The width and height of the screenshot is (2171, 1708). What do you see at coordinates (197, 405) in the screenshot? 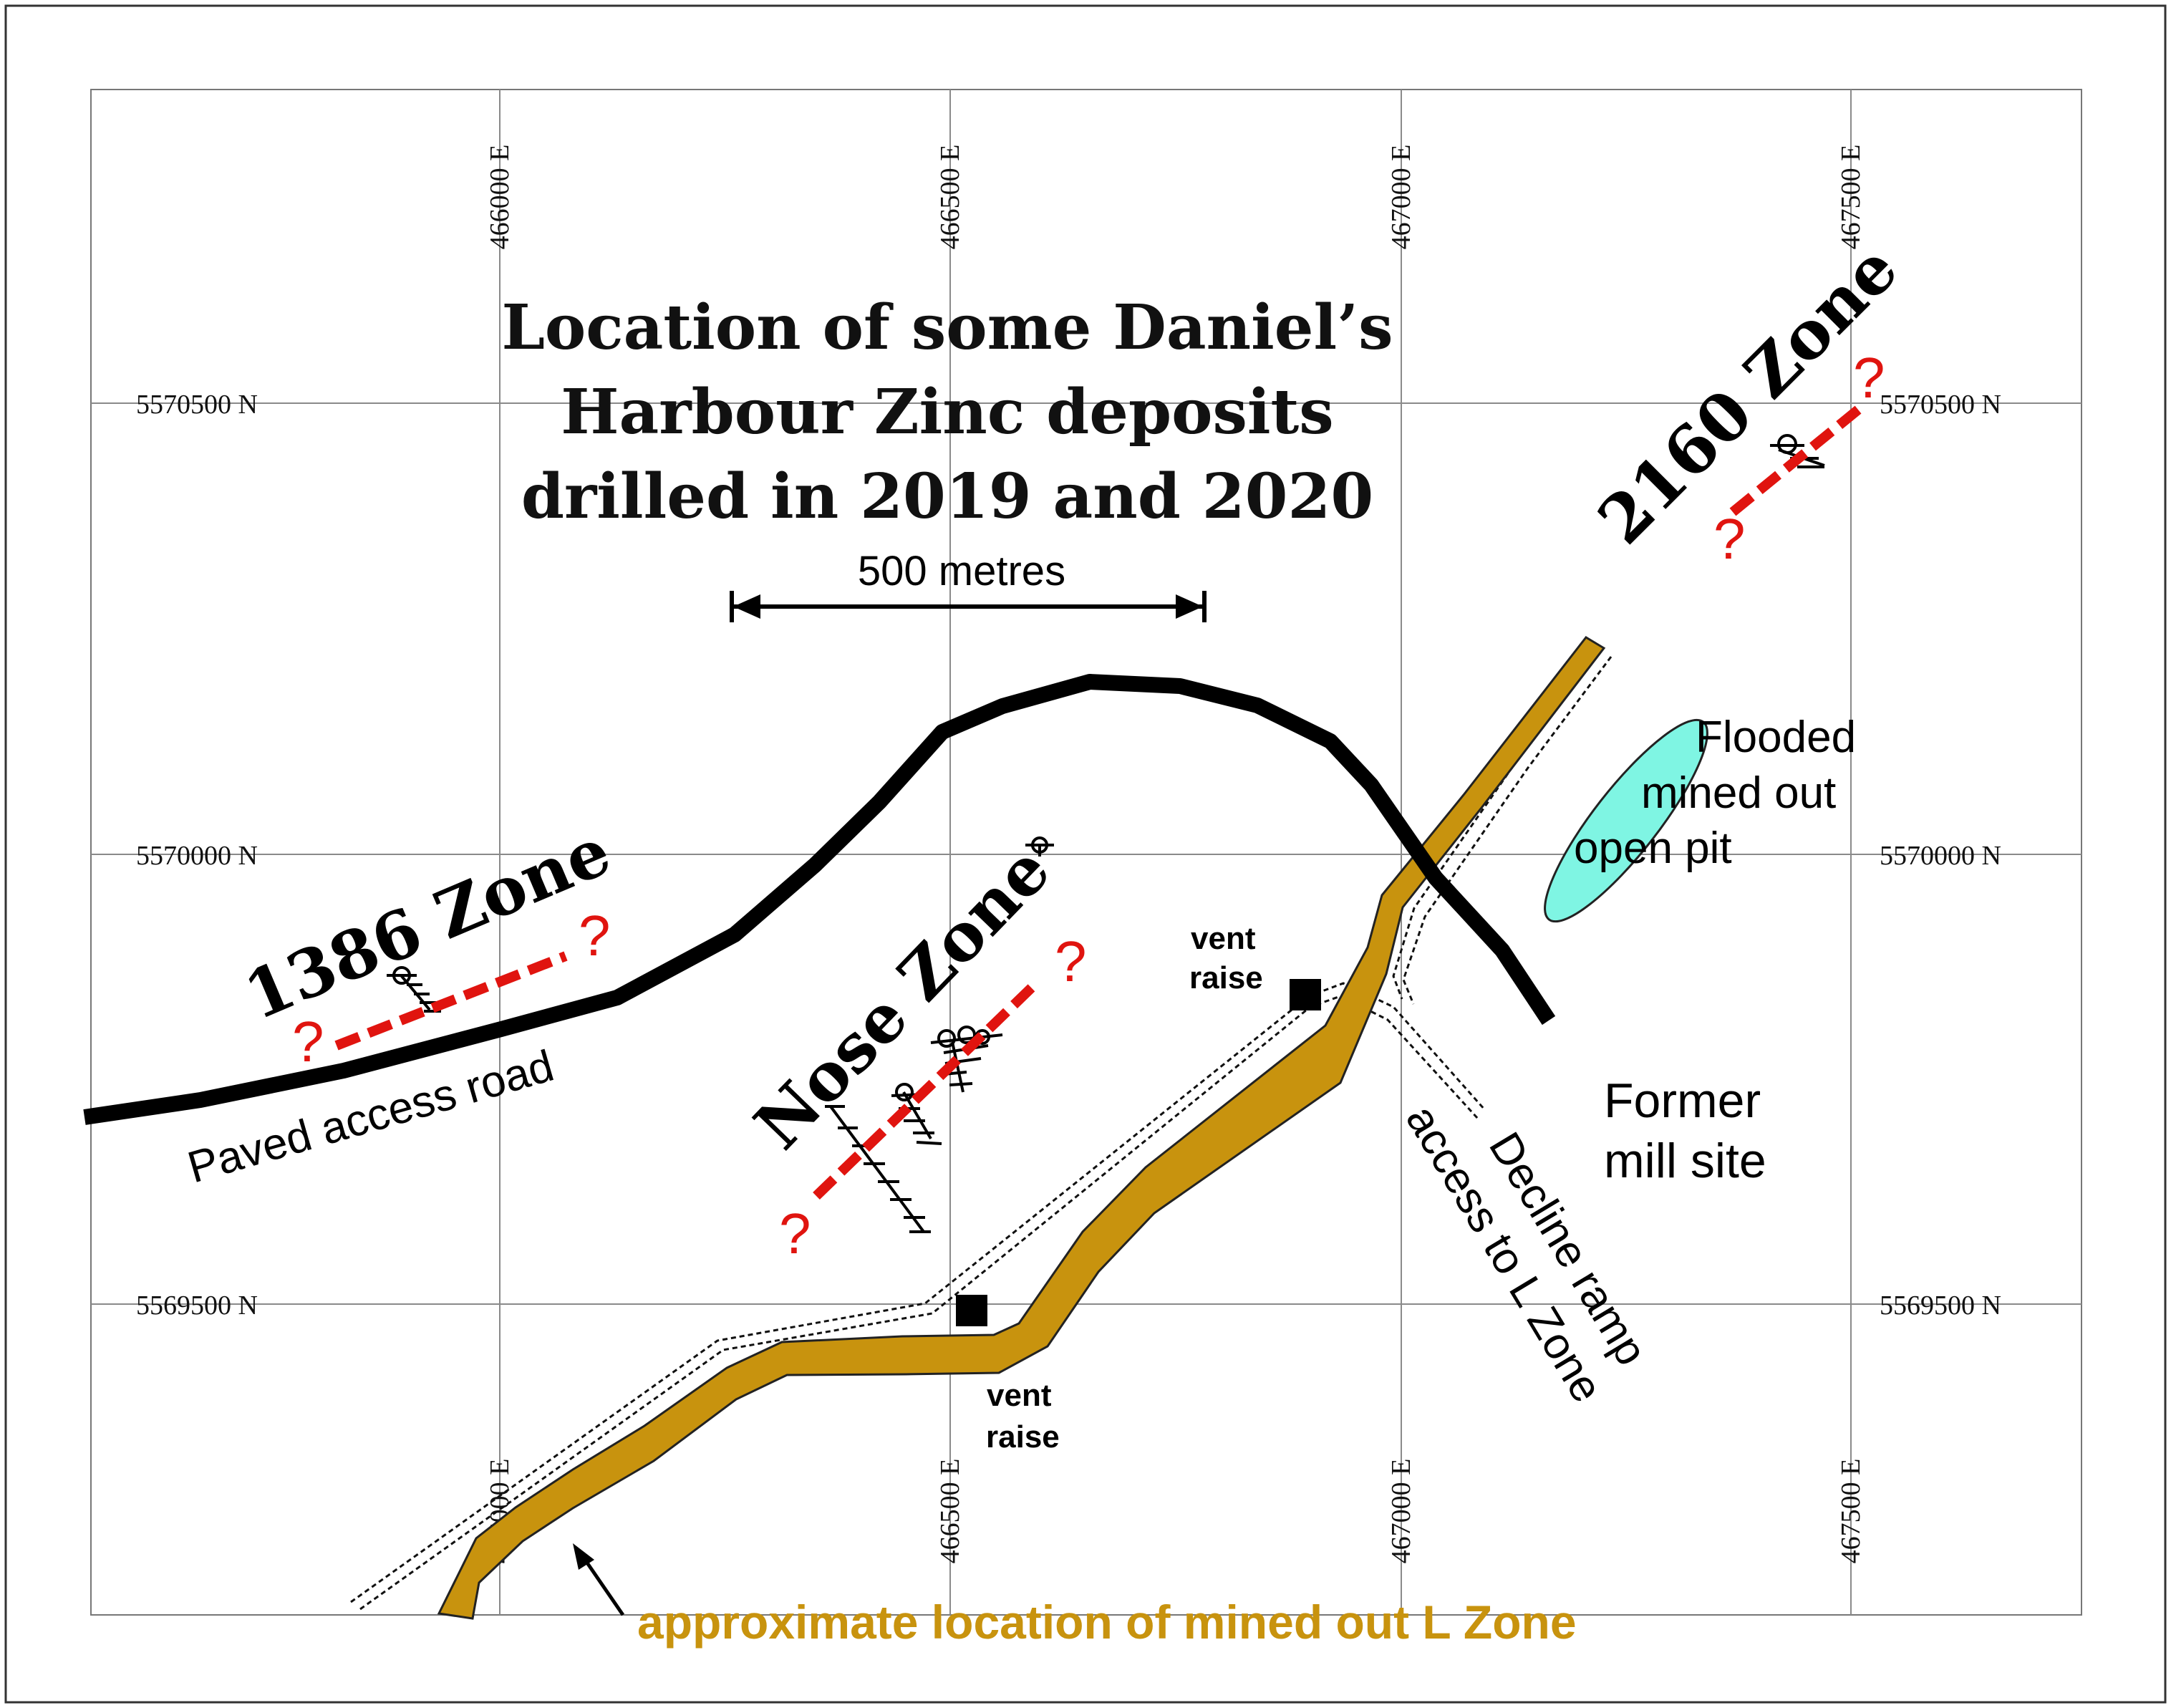
I see `northing-left-5570500: 5570500 N` at bounding box center [197, 405].